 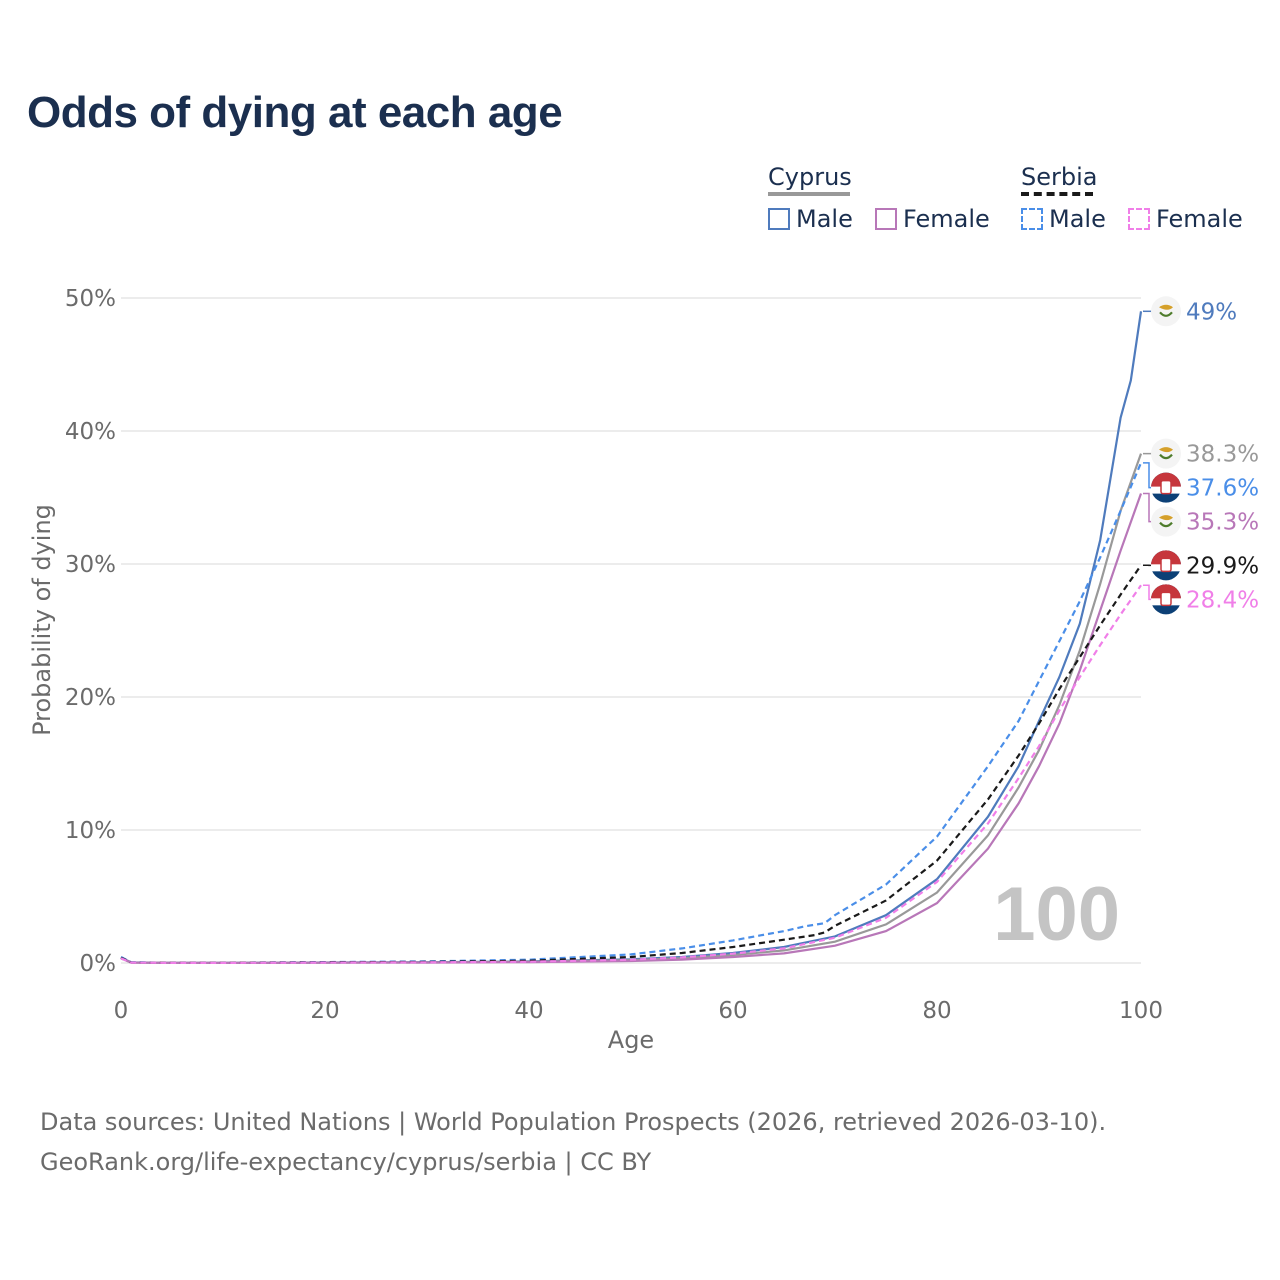 I want to click on y-tick-label: 20%, so click(x=90, y=698).